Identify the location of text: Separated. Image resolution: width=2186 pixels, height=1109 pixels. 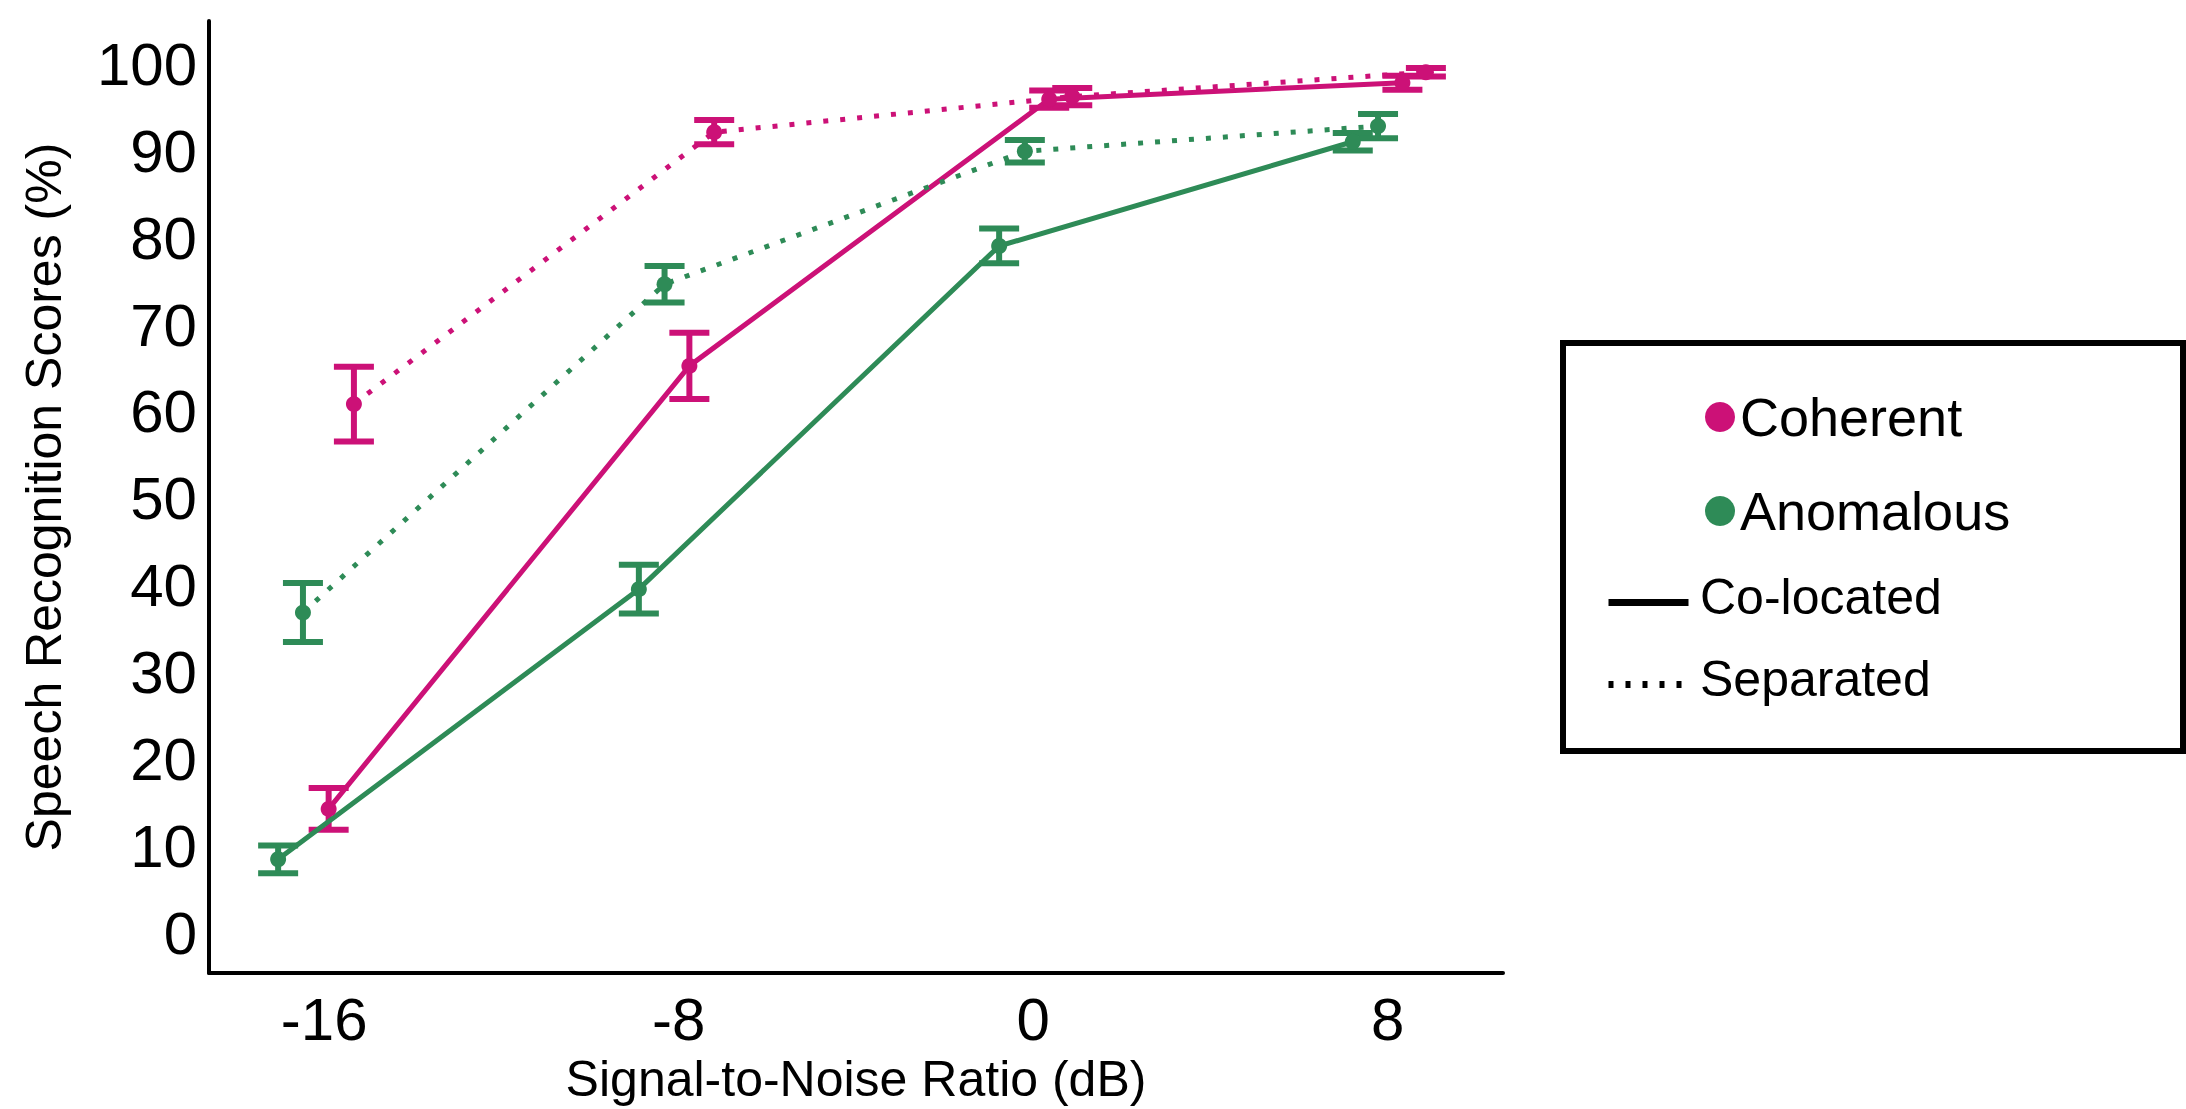
(1815, 679).